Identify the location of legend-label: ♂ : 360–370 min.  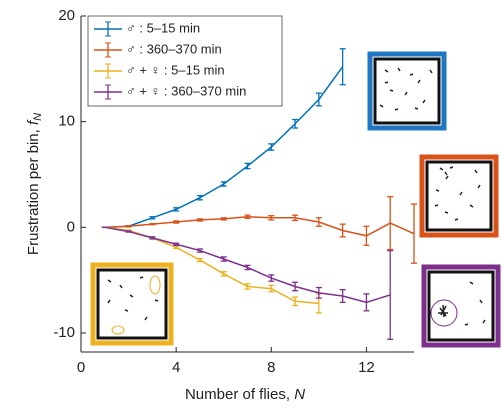
(174, 48).